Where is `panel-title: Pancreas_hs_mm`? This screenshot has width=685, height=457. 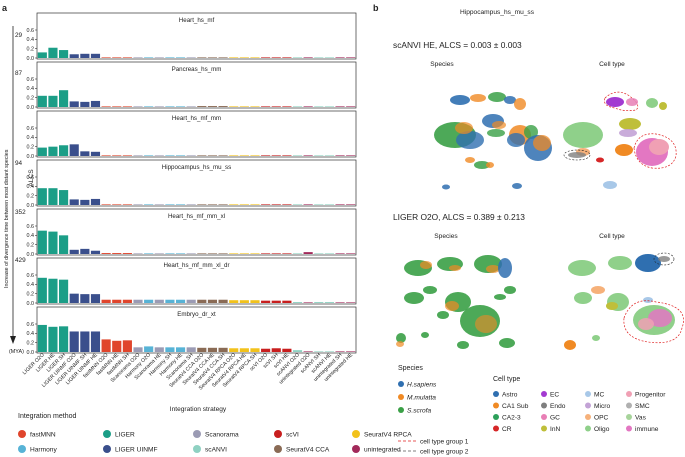
panel-title: Pancreas_hs_mm is located at coordinates (197, 69).